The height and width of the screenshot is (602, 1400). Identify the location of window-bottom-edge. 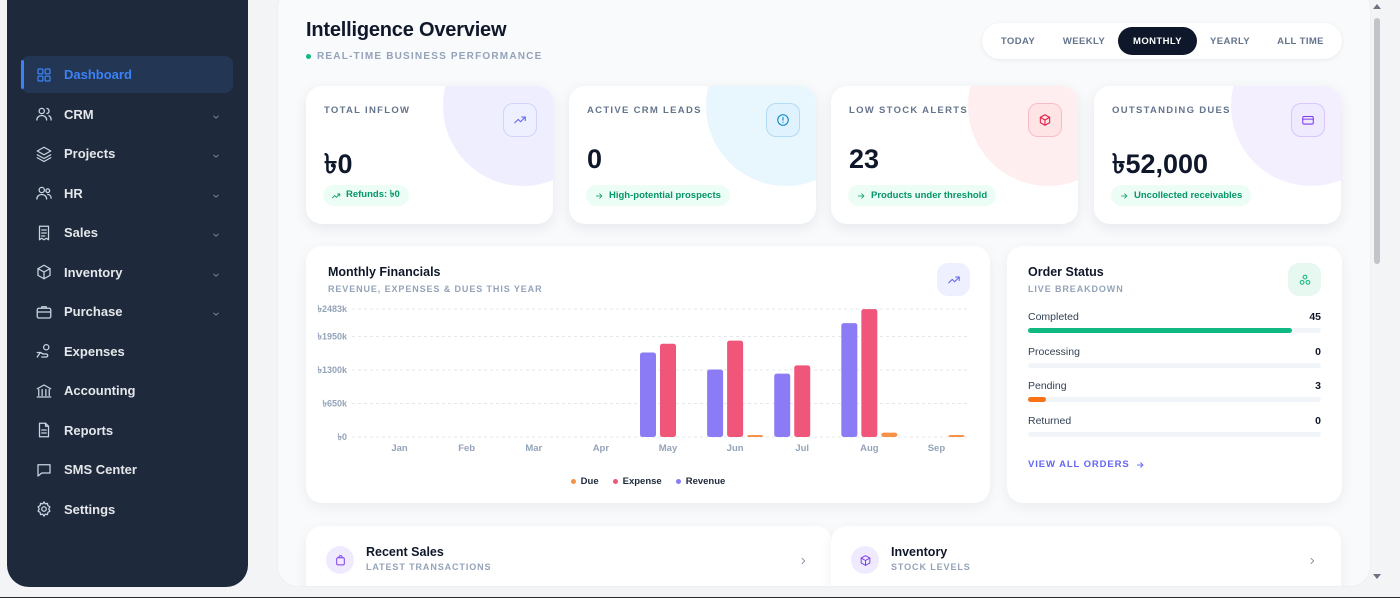
(700, 599).